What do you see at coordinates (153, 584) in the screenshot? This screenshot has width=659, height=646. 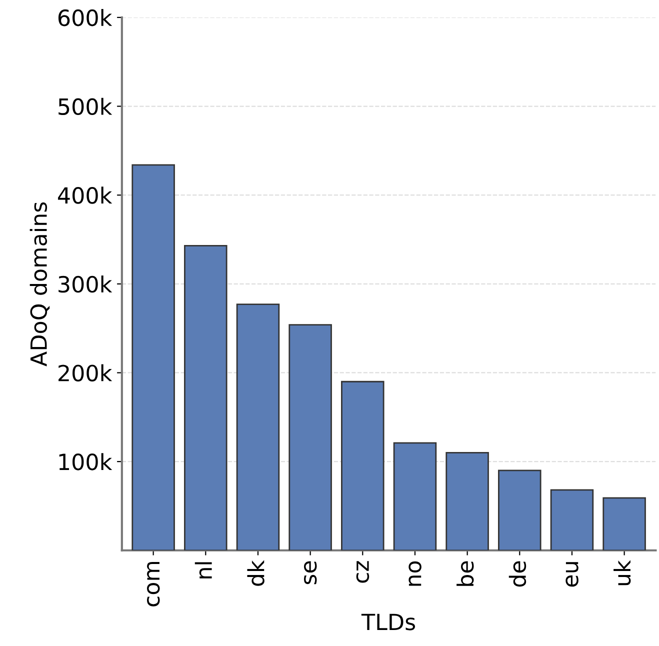 I see `x-tick-label: com` at bounding box center [153, 584].